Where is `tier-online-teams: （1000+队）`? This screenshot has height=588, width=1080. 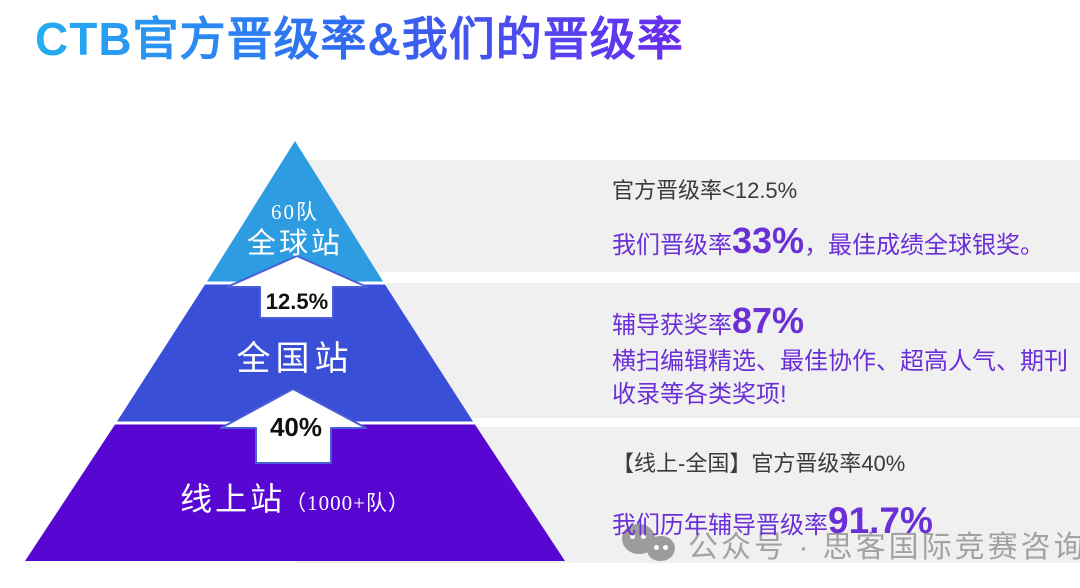
tier-online-teams: （1000+队） is located at coordinates (347, 503).